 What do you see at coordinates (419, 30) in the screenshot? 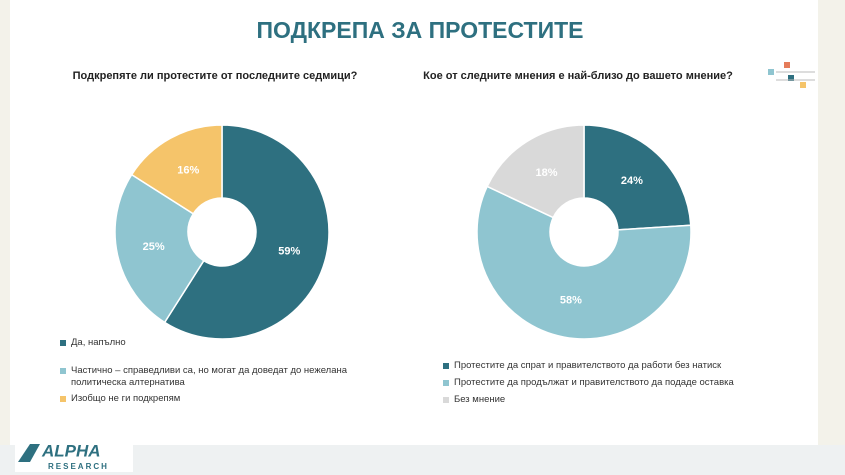
I see `page-title: ПОДКРЕПА ЗА ПРОТЕСТИТЕ` at bounding box center [419, 30].